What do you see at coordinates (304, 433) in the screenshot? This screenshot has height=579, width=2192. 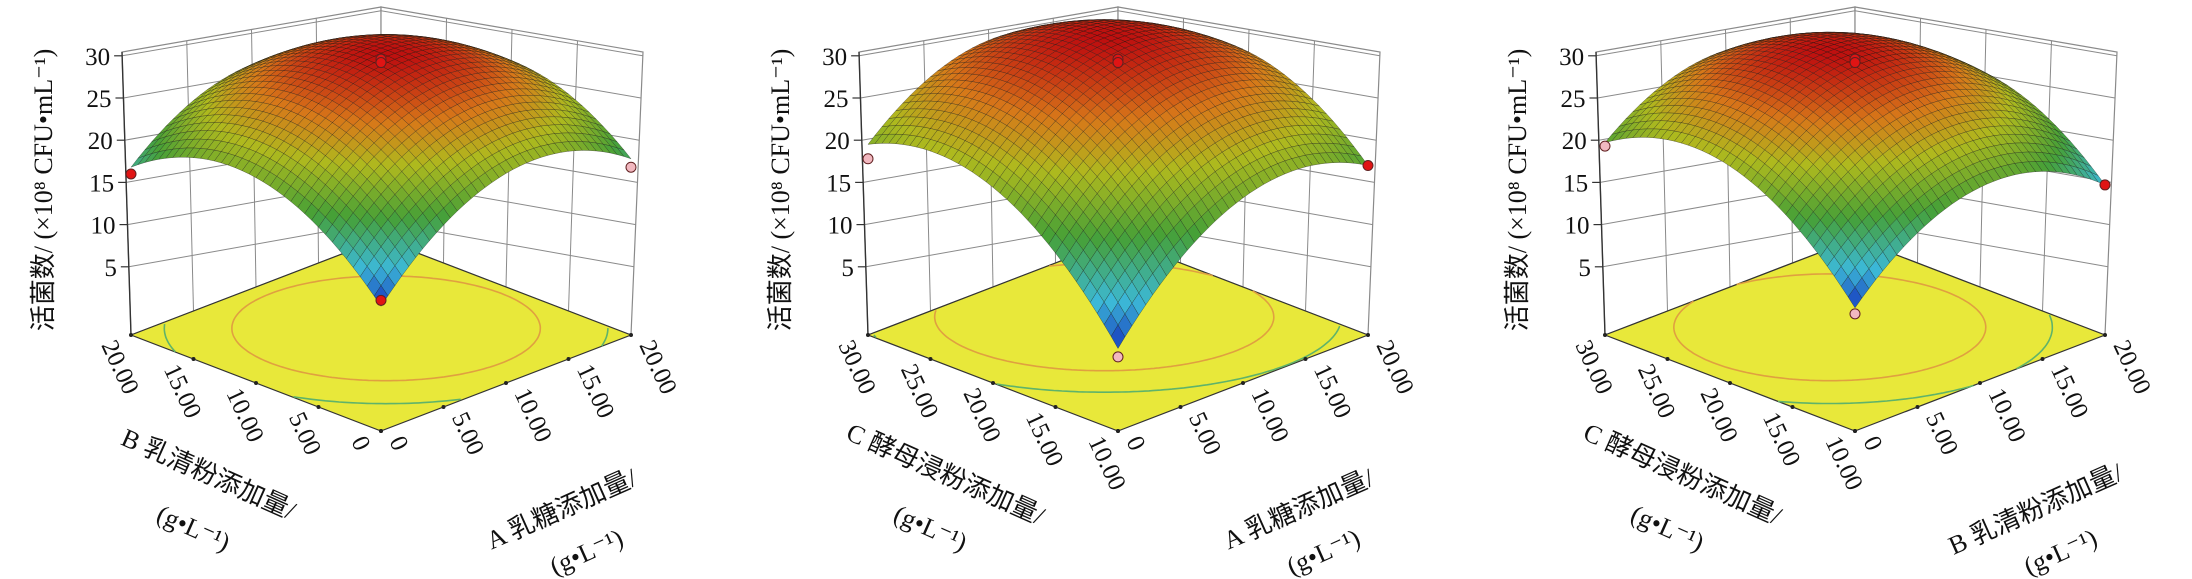 I see `y-axis-tick-label: 5.00` at bounding box center [304, 433].